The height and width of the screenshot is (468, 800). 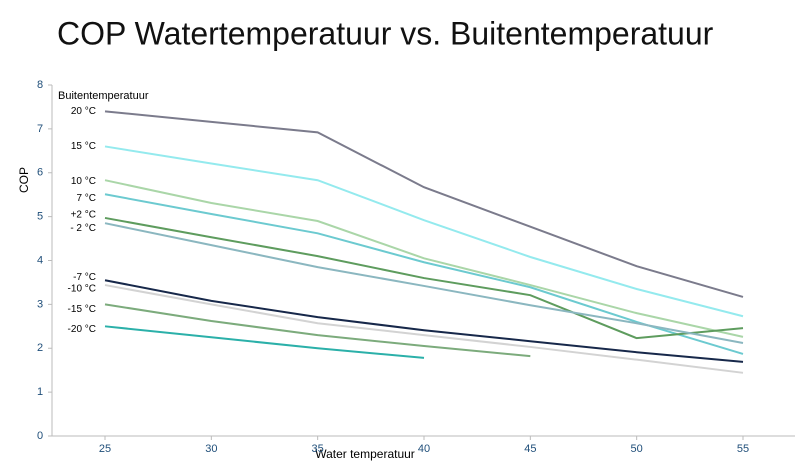 I want to click on y-tick-label: 3, so click(x=40, y=304).